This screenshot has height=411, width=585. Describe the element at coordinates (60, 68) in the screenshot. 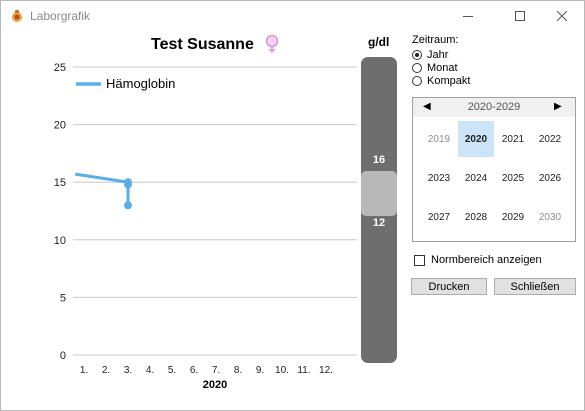

I see `y-tick-label: 25` at that location.